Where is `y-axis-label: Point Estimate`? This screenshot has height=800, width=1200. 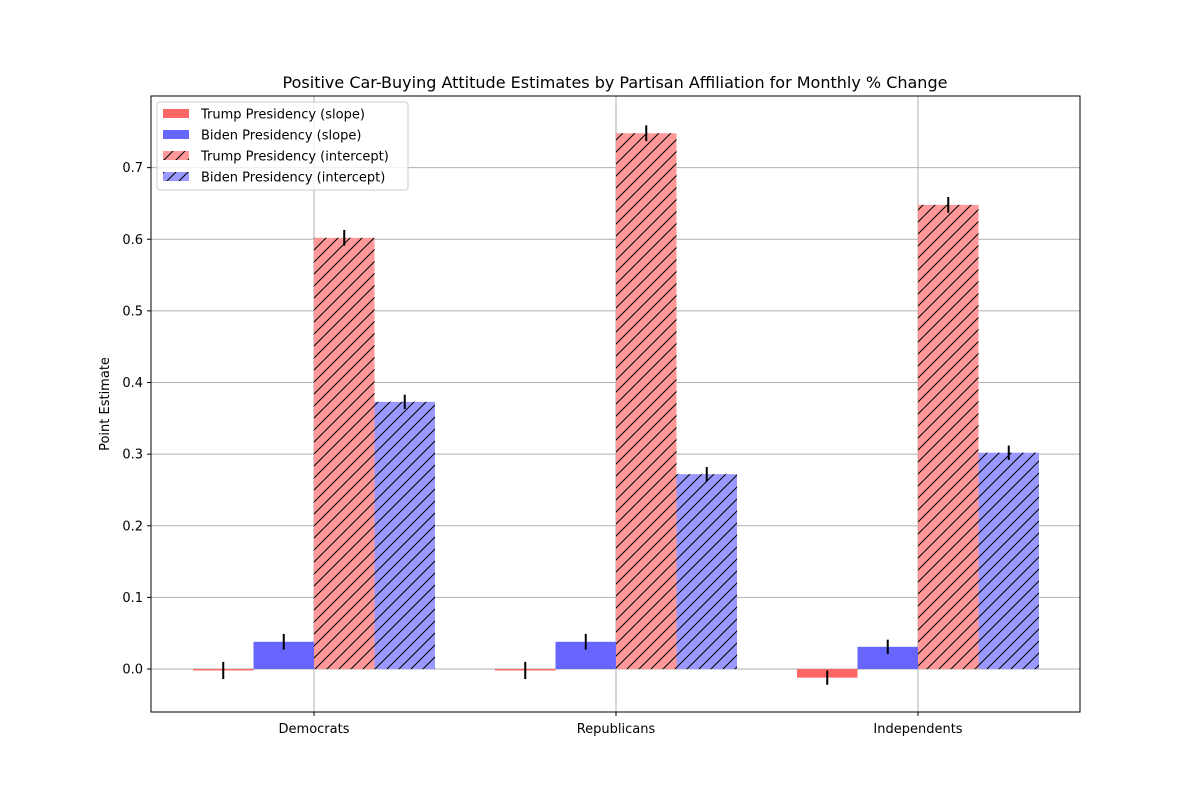
y-axis-label: Point Estimate is located at coordinates (105, 404).